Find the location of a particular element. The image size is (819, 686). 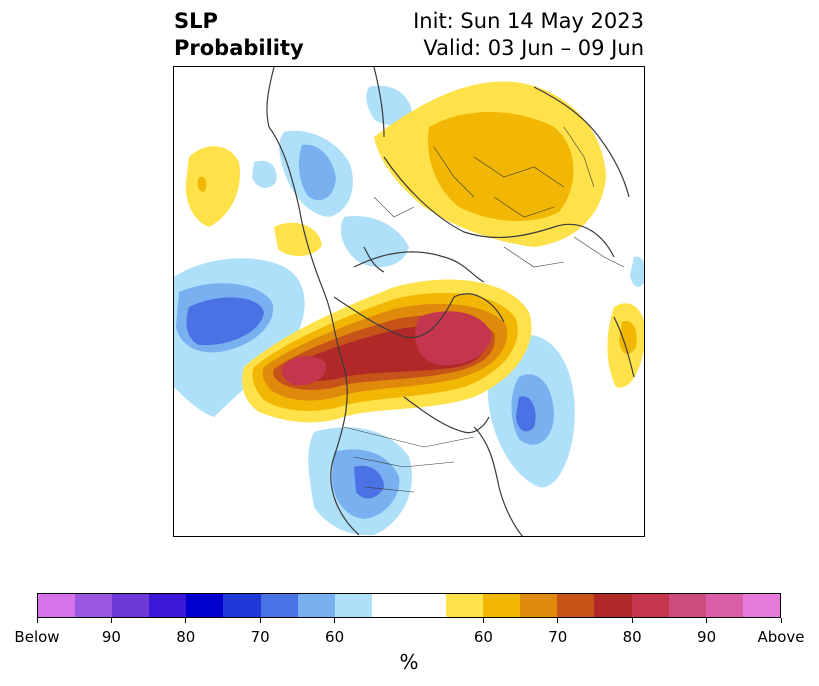

title-metric: Probability is located at coordinates (239, 48).